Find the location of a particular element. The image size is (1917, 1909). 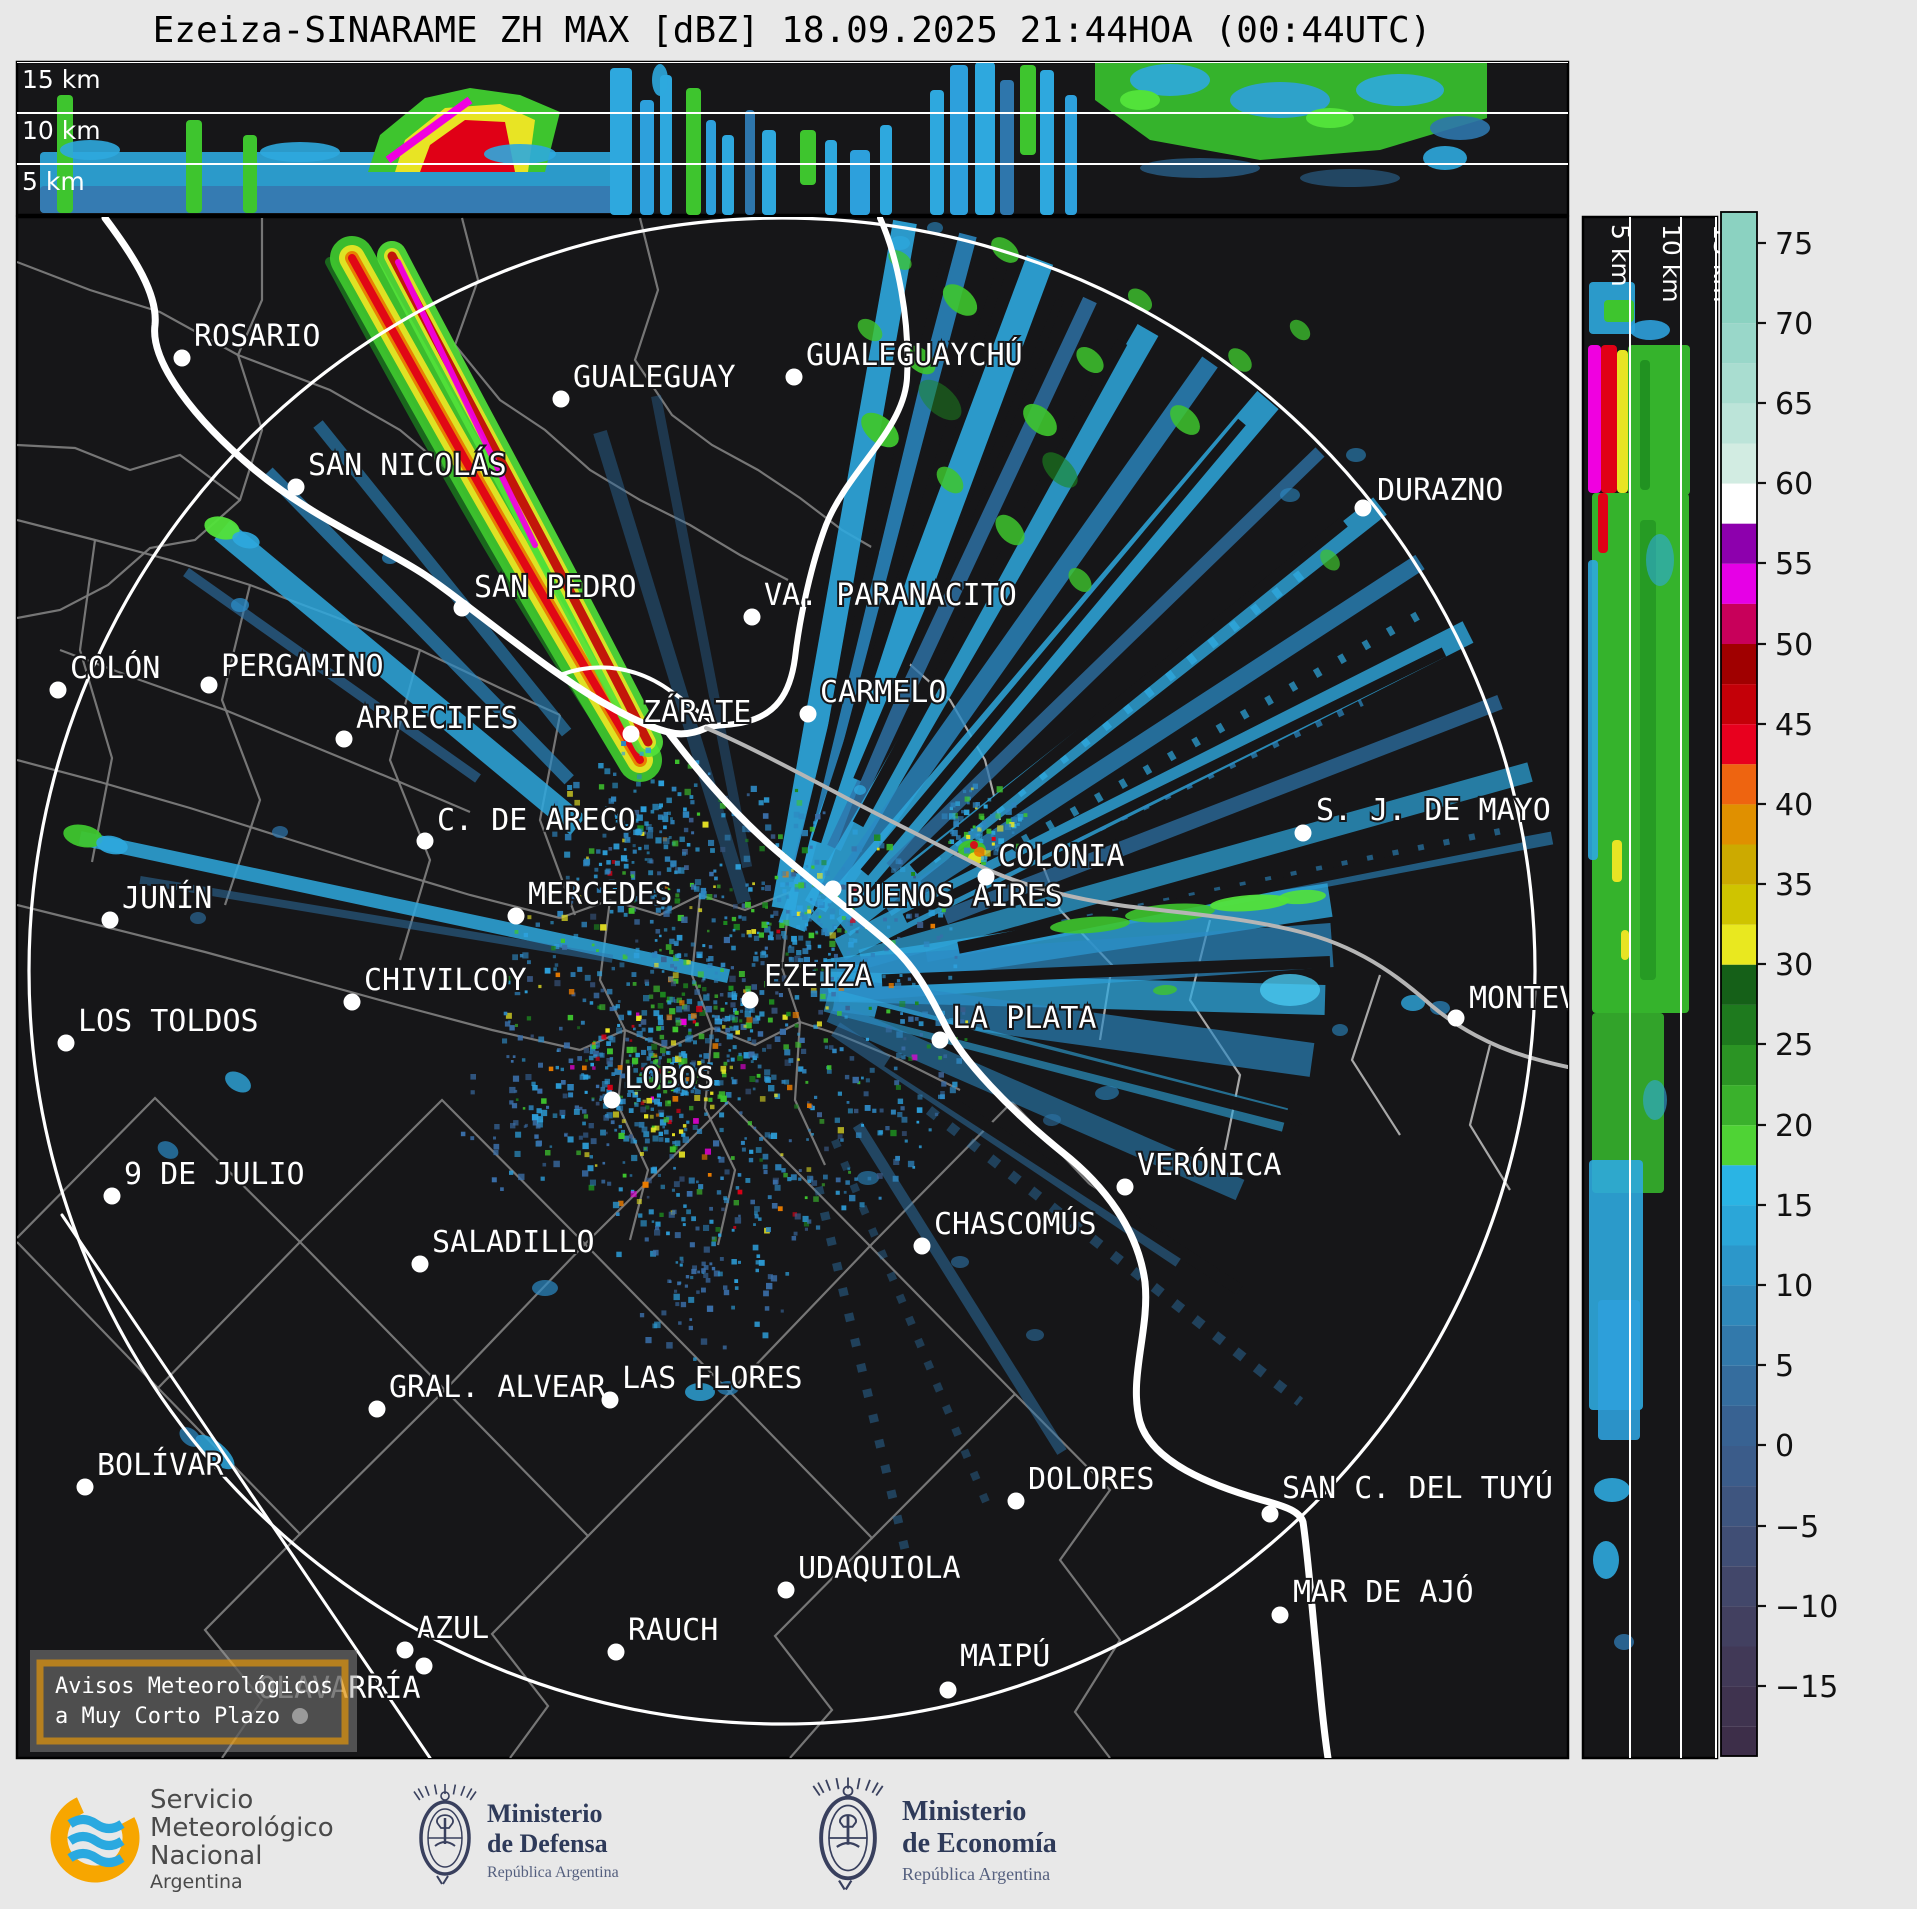

warning-badge: Avisos Meteorológicos a Muy Corto Plazo is located at coordinates (193, 1701).